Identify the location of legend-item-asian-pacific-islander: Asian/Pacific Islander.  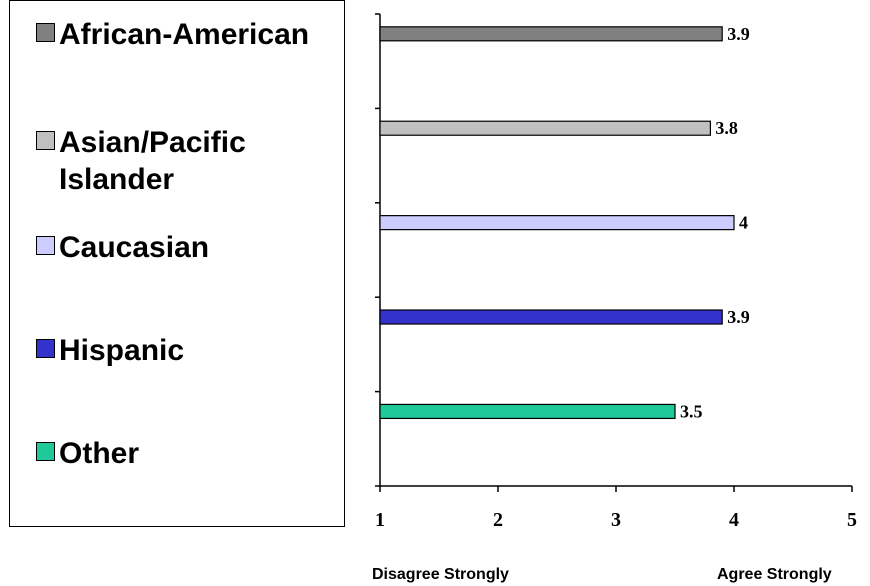
(147, 161).